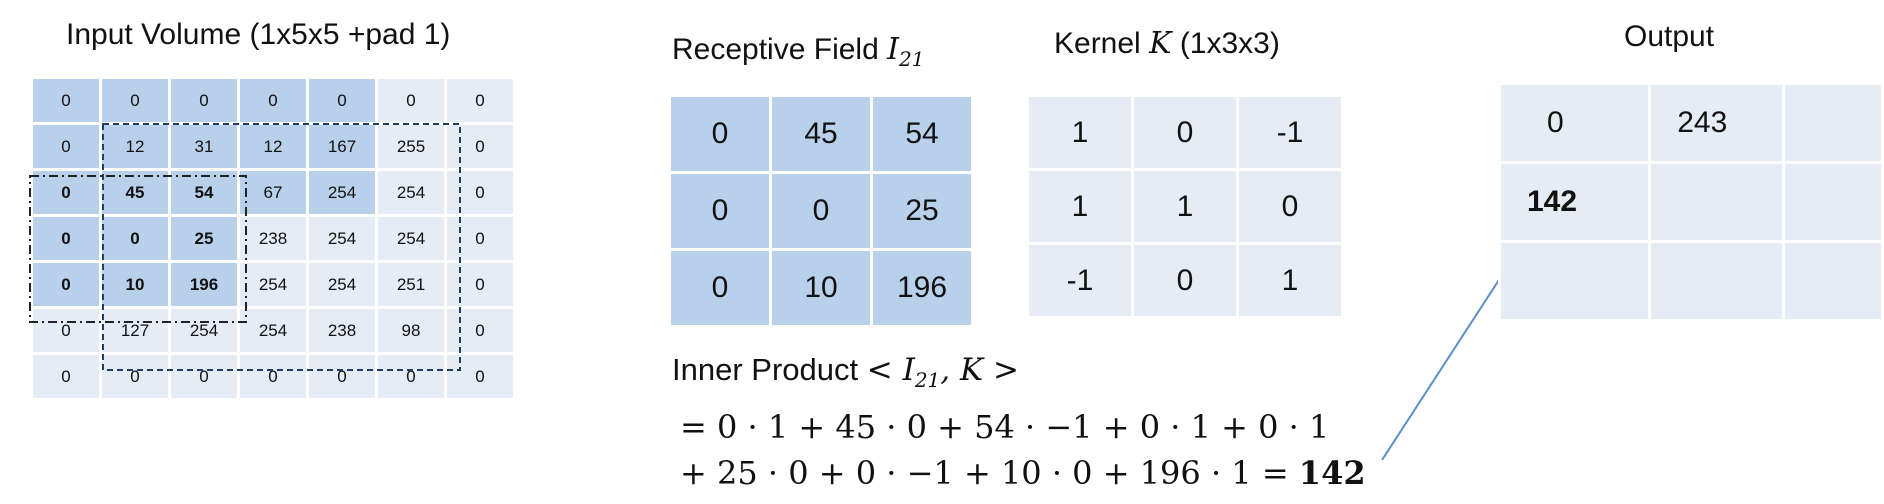 Image resolution: width=1884 pixels, height=504 pixels. What do you see at coordinates (204, 238) in the screenshot?
I see `input-volume-cell: 25` at bounding box center [204, 238].